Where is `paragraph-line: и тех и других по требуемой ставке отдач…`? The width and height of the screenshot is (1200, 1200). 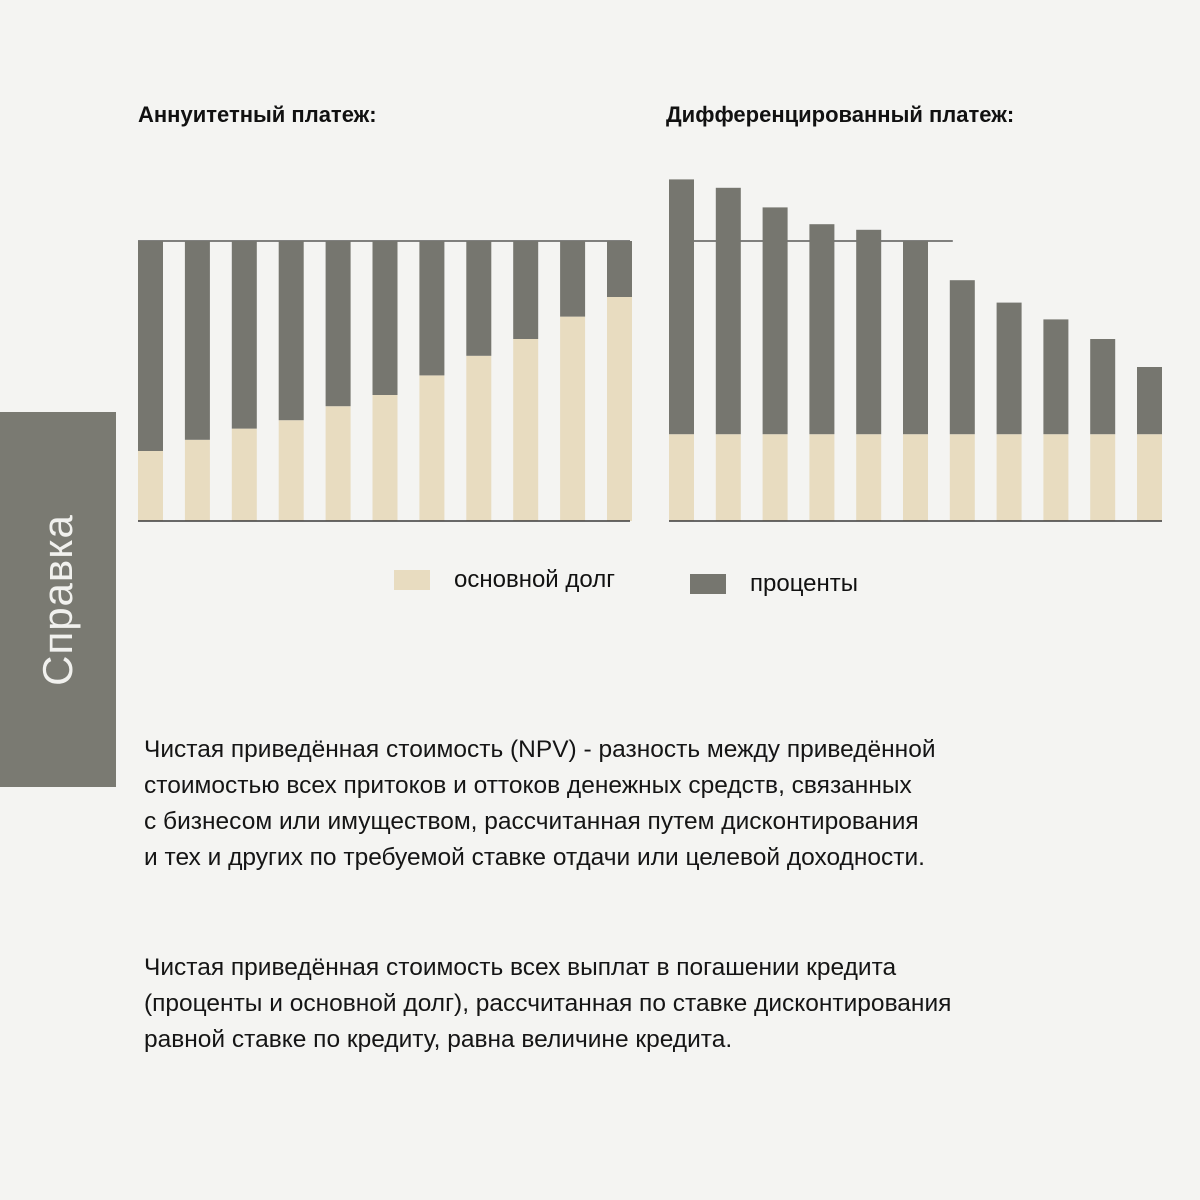
paragraph-line: и тех и других по требуемой ставке отдач… is located at coordinates (534, 857).